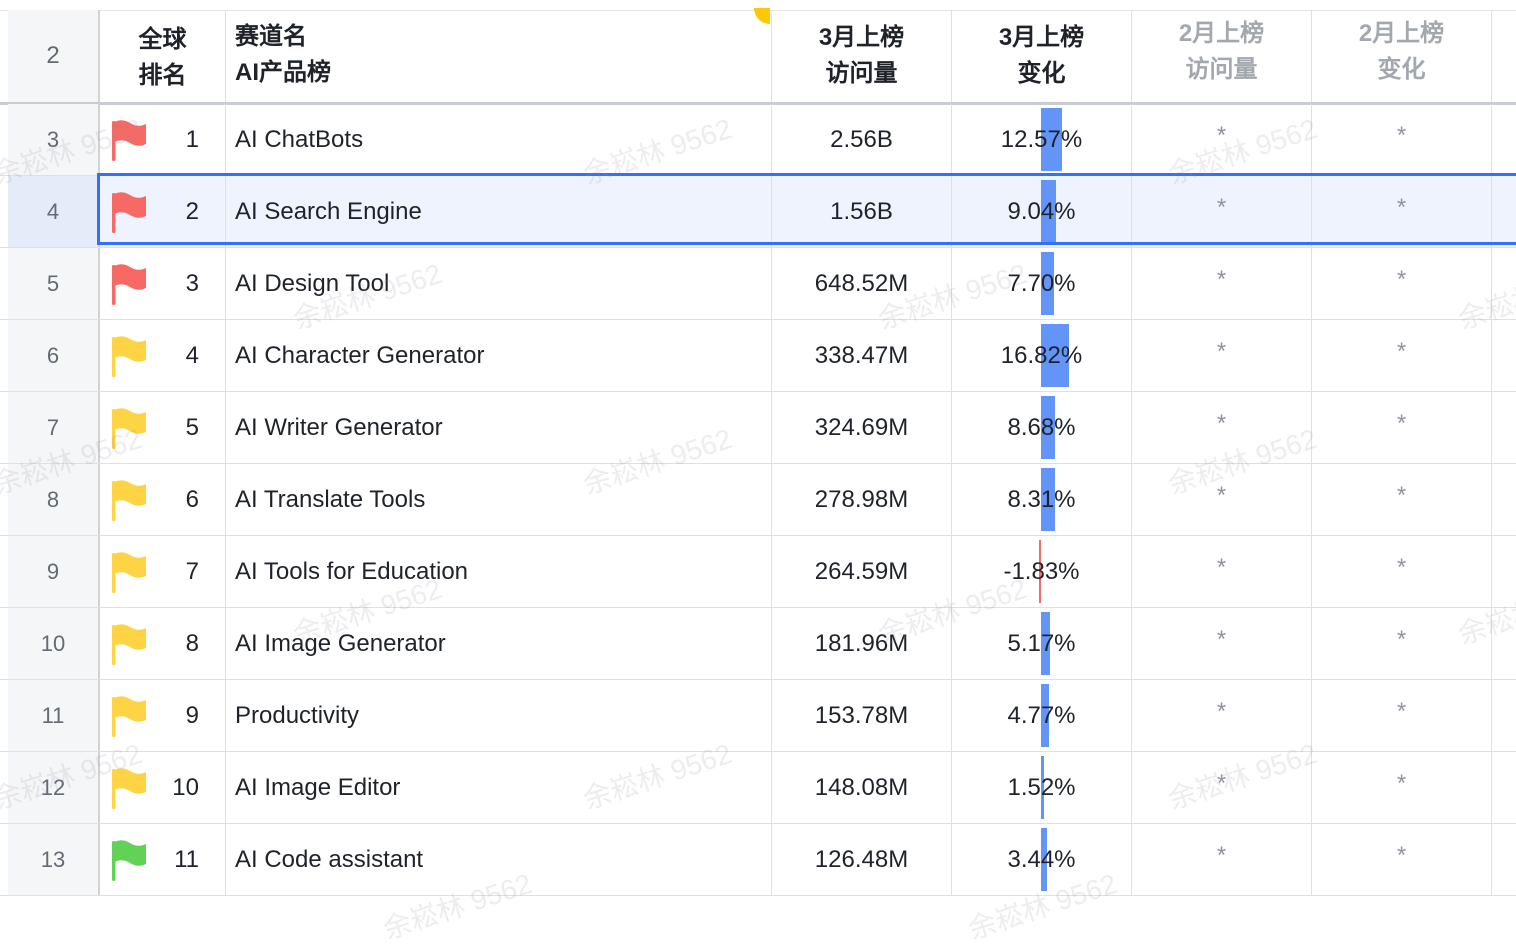  I want to click on rank-cell: 11, so click(163, 859).